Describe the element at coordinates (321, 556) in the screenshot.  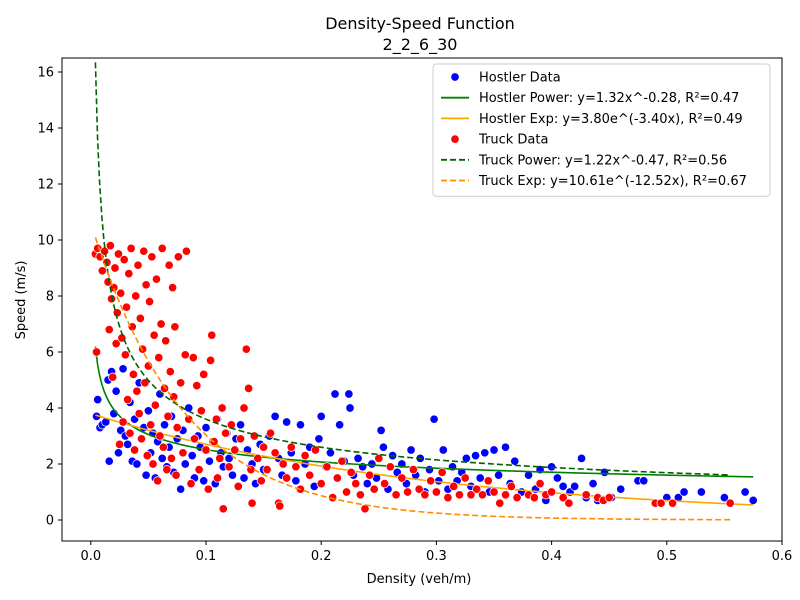
I see `x-tick-label: 0.2` at that location.